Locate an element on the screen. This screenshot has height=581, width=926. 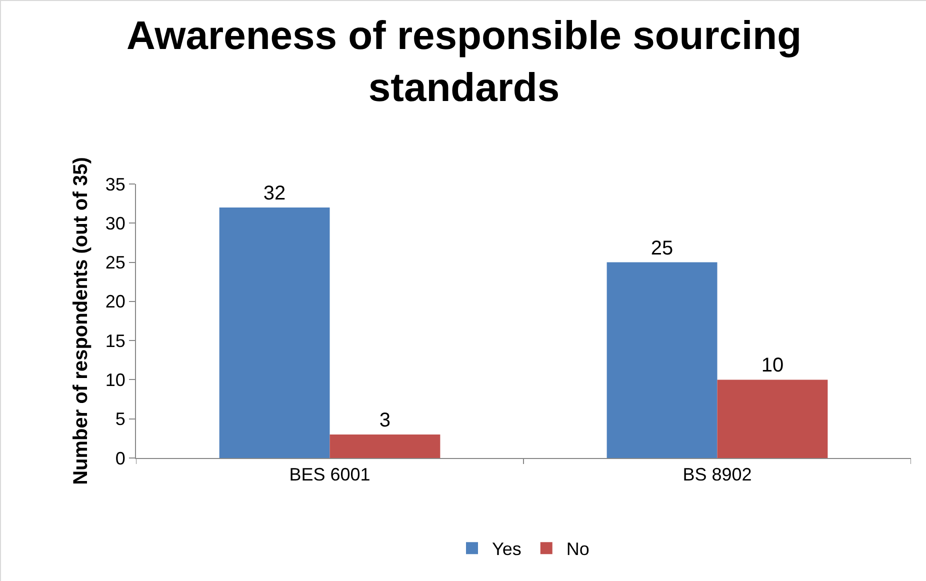
legend-label: Yes is located at coordinates (507, 549).